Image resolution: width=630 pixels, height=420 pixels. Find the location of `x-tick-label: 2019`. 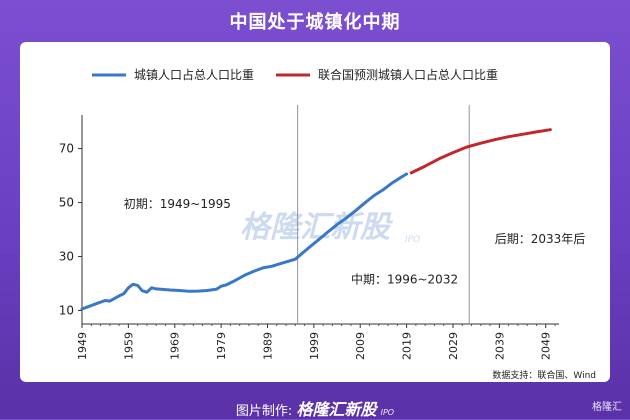

x-tick-label: 2019 is located at coordinates (407, 346).